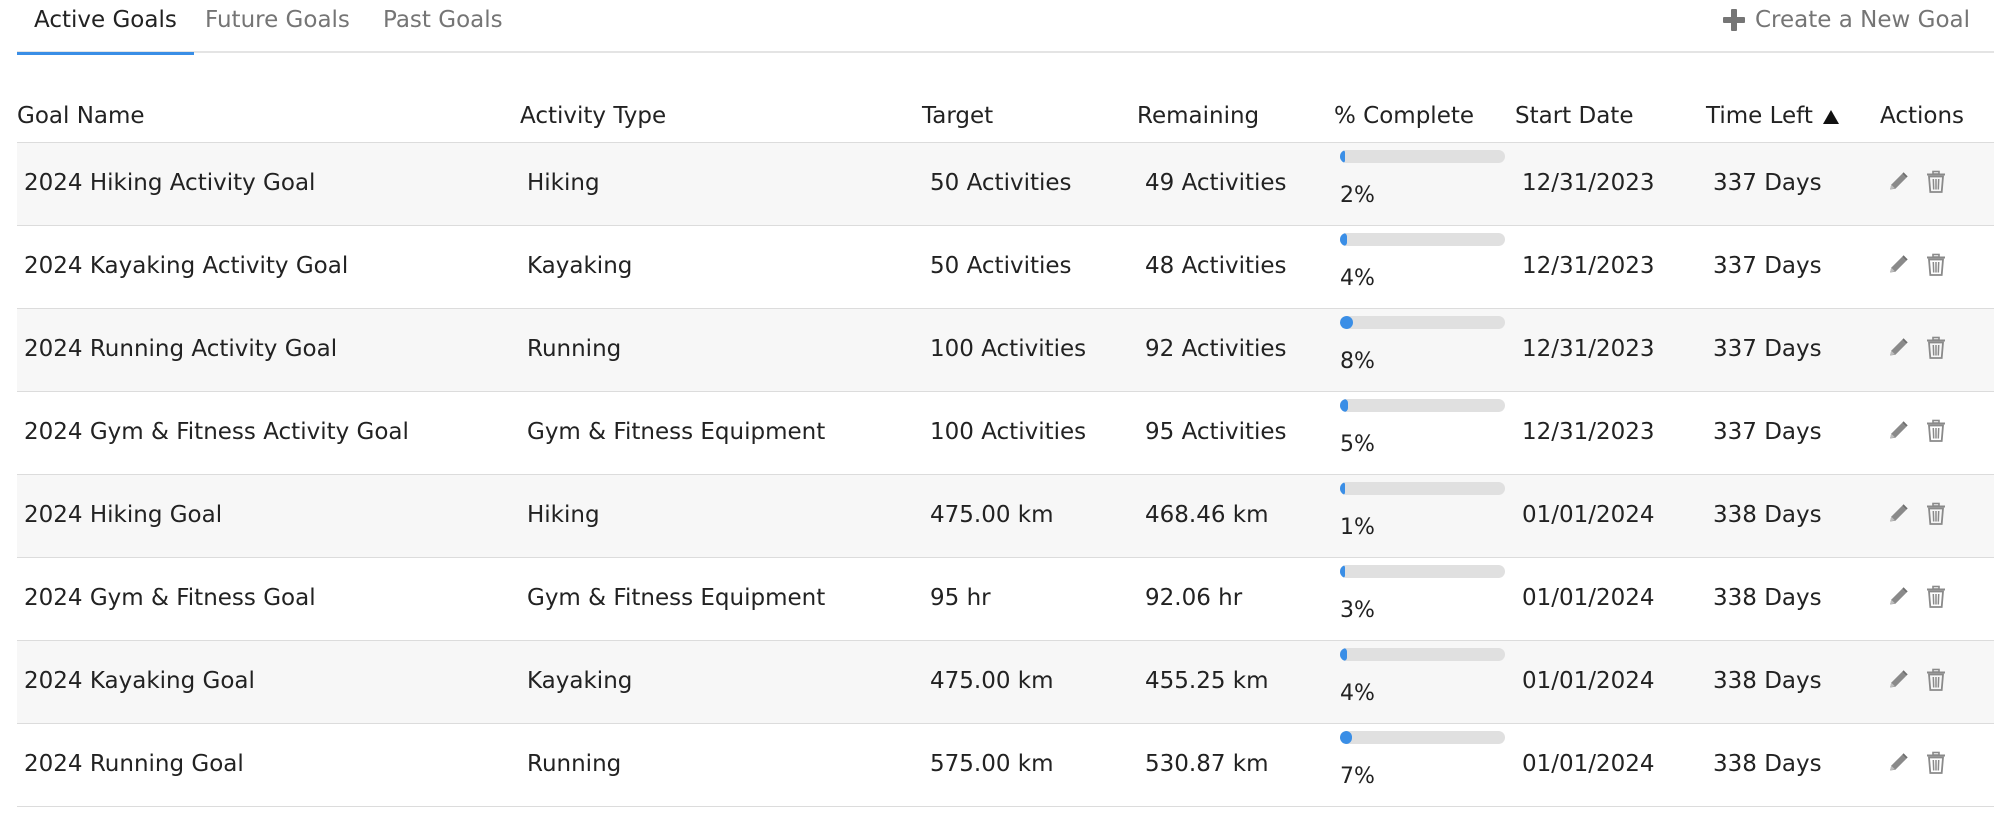 Image resolution: width=1999 pixels, height=816 pixels. Describe the element at coordinates (1216, 349) in the screenshot. I see `goal-remaining: 92 Activities` at that location.